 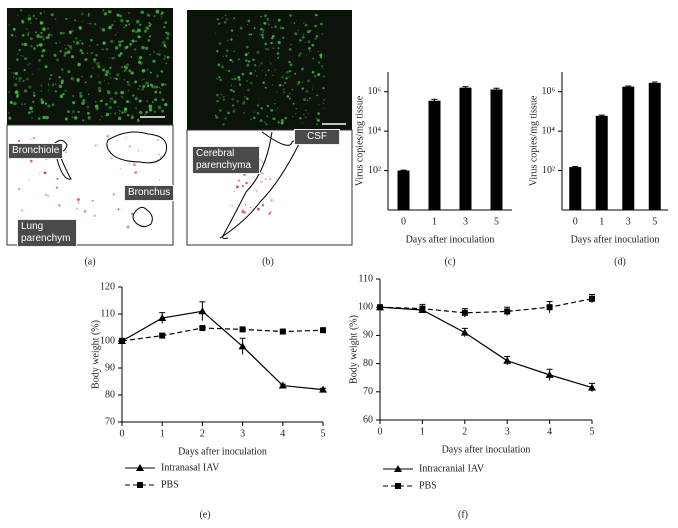 I want to click on legend-marker, so click(x=398, y=486).